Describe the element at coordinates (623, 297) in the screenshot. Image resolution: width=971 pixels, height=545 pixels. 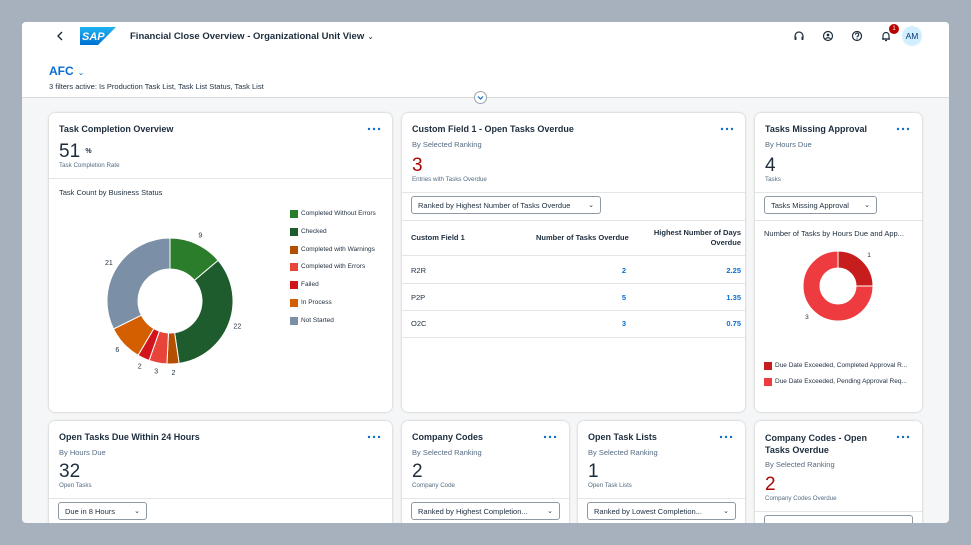
I see `row-tasks-link: 5` at that location.